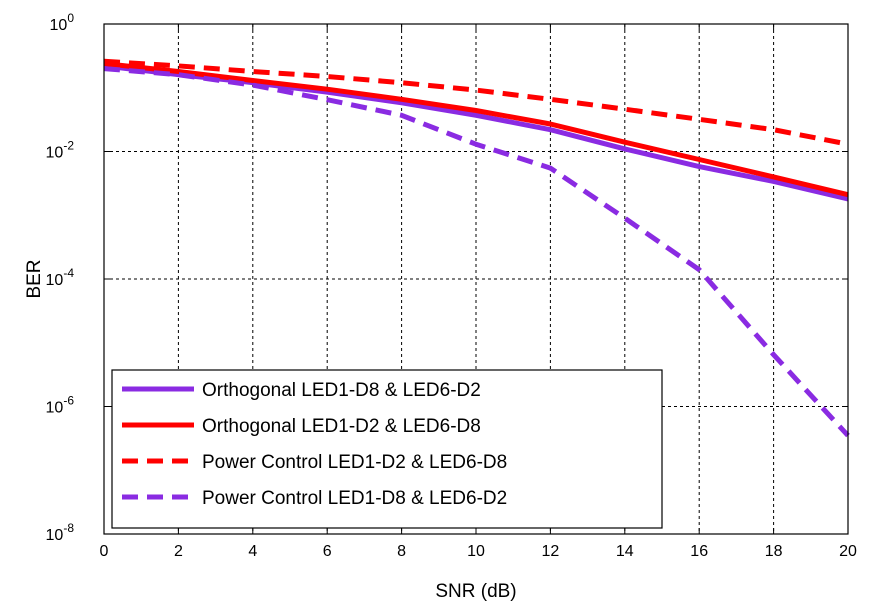  What do you see at coordinates (60, 405) in the screenshot?
I see `y-tick-label: 10⁻⁶` at bounding box center [60, 405].